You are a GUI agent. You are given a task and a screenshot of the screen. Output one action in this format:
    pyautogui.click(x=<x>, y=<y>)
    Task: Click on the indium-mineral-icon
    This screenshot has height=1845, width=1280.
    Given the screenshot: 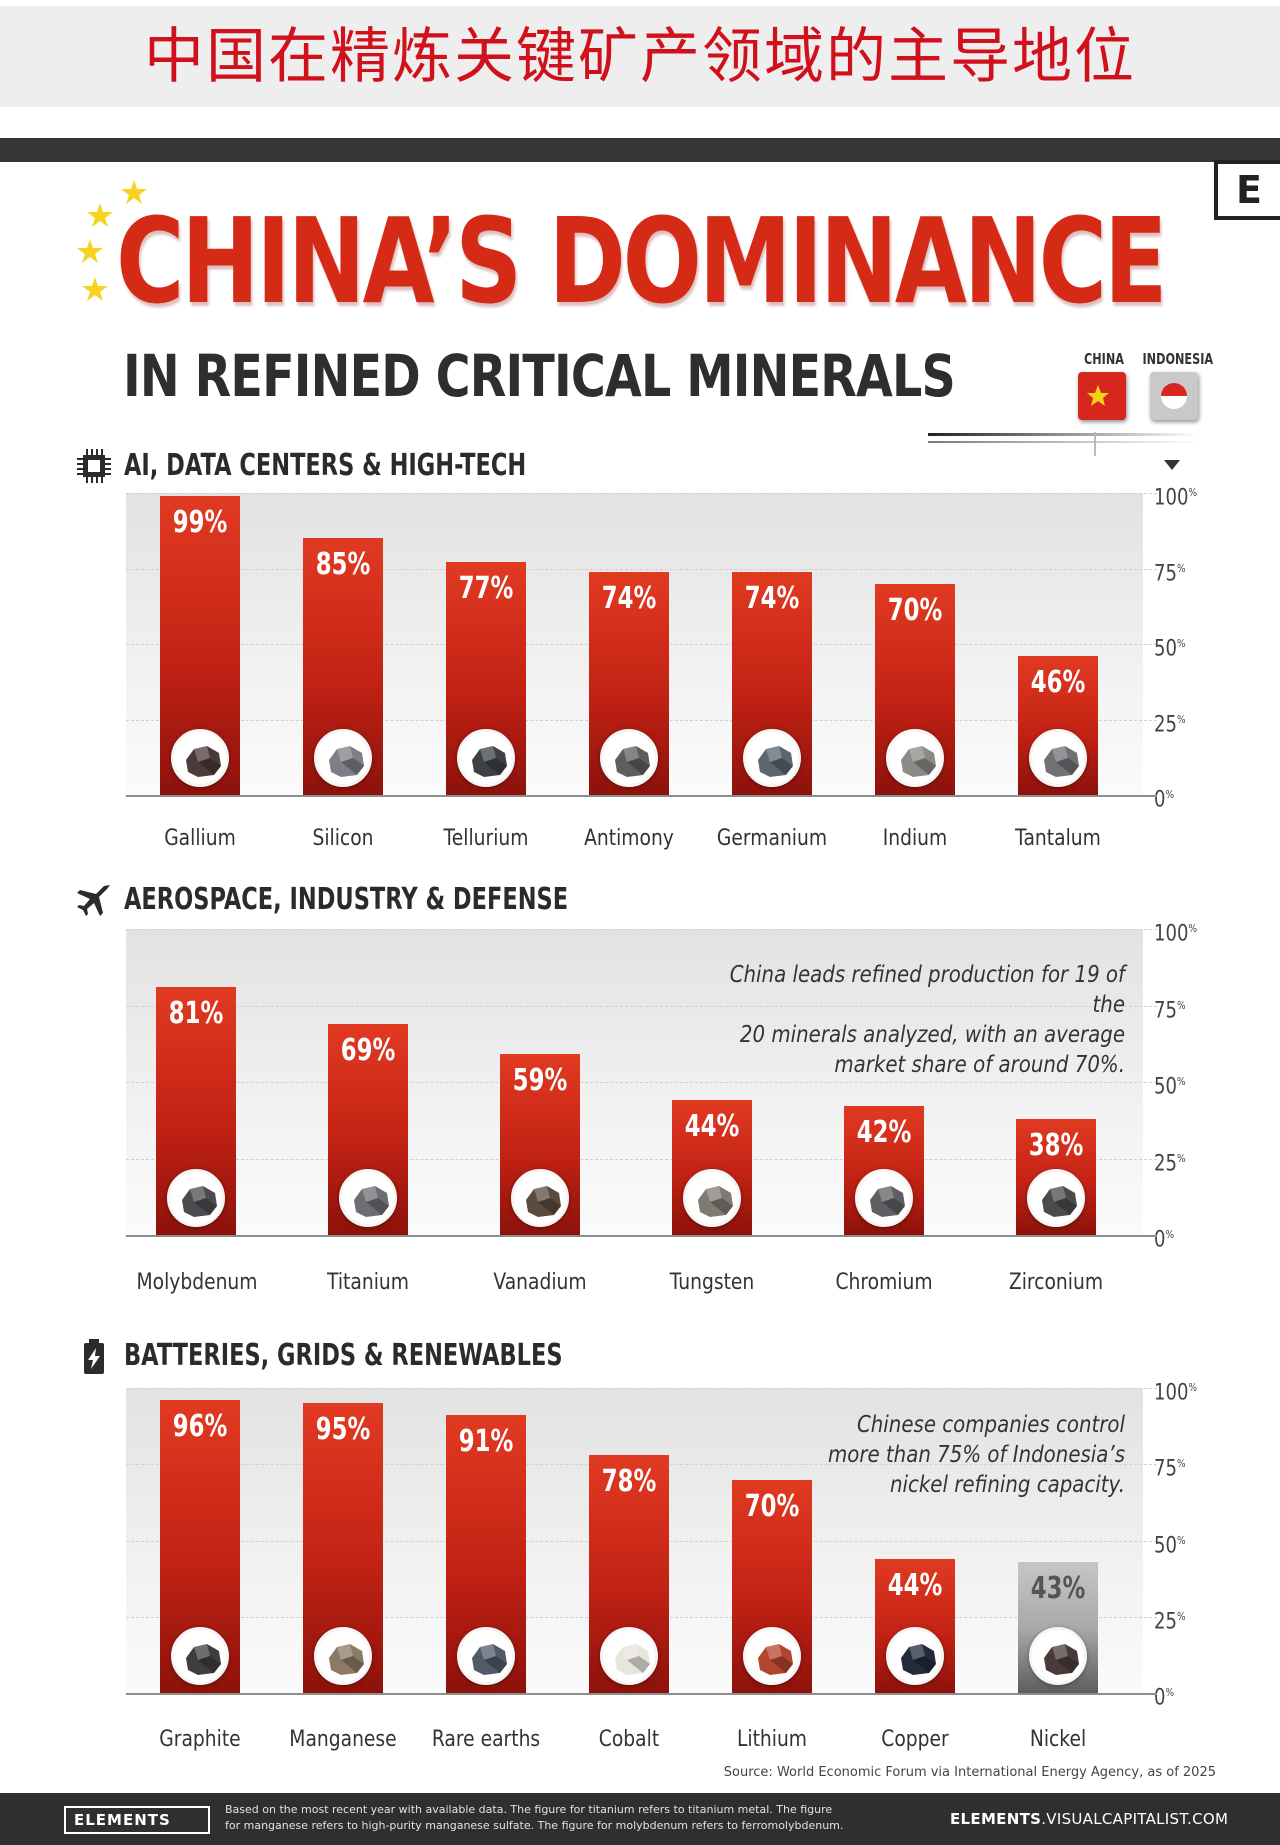 What is the action you would take?
    pyautogui.click(x=915, y=758)
    